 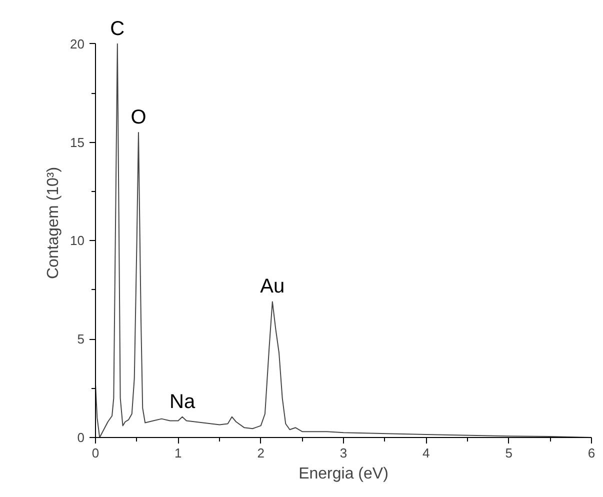 I want to click on x-tick-label: 0, so click(x=96, y=453).